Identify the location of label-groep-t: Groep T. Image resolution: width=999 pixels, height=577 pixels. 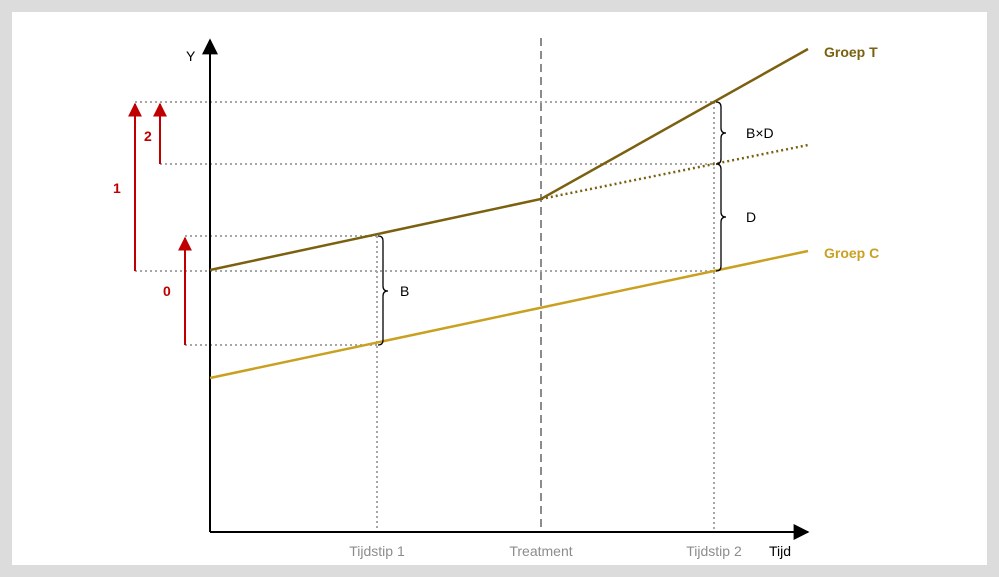
(851, 52).